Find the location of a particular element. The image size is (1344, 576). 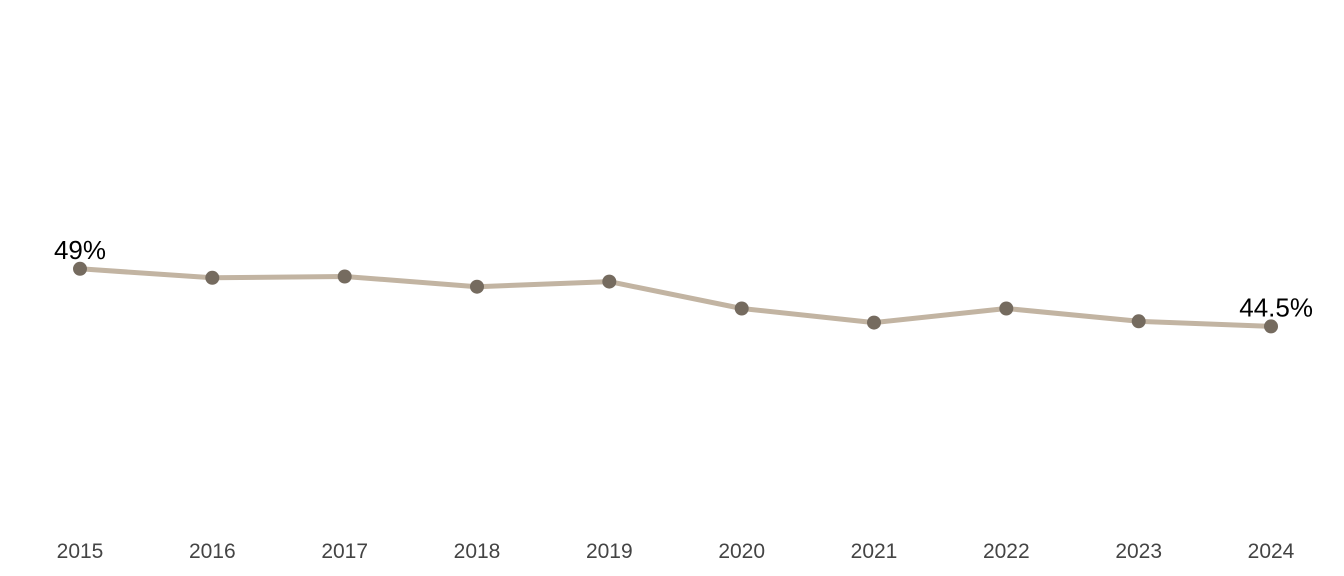

x-tick-label-2021: 2021 is located at coordinates (874, 551).